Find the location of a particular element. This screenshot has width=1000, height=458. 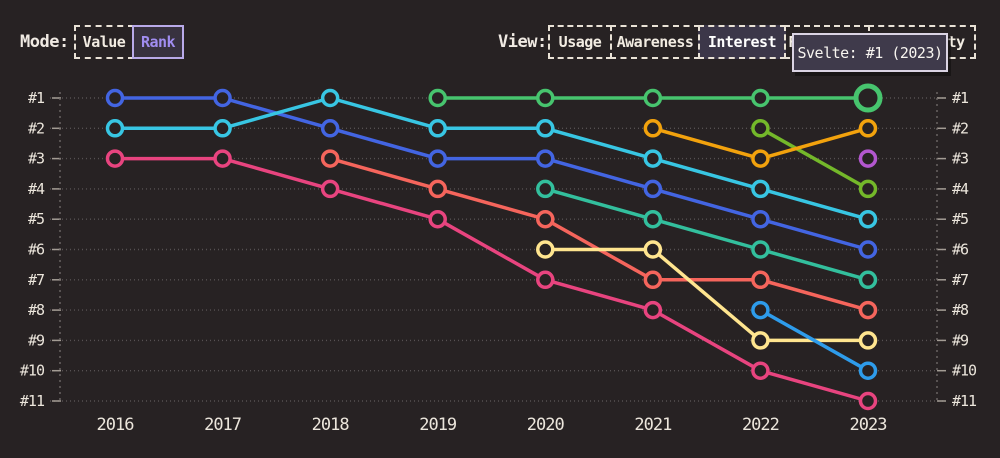

series-line-teal is located at coordinates (706, 234).